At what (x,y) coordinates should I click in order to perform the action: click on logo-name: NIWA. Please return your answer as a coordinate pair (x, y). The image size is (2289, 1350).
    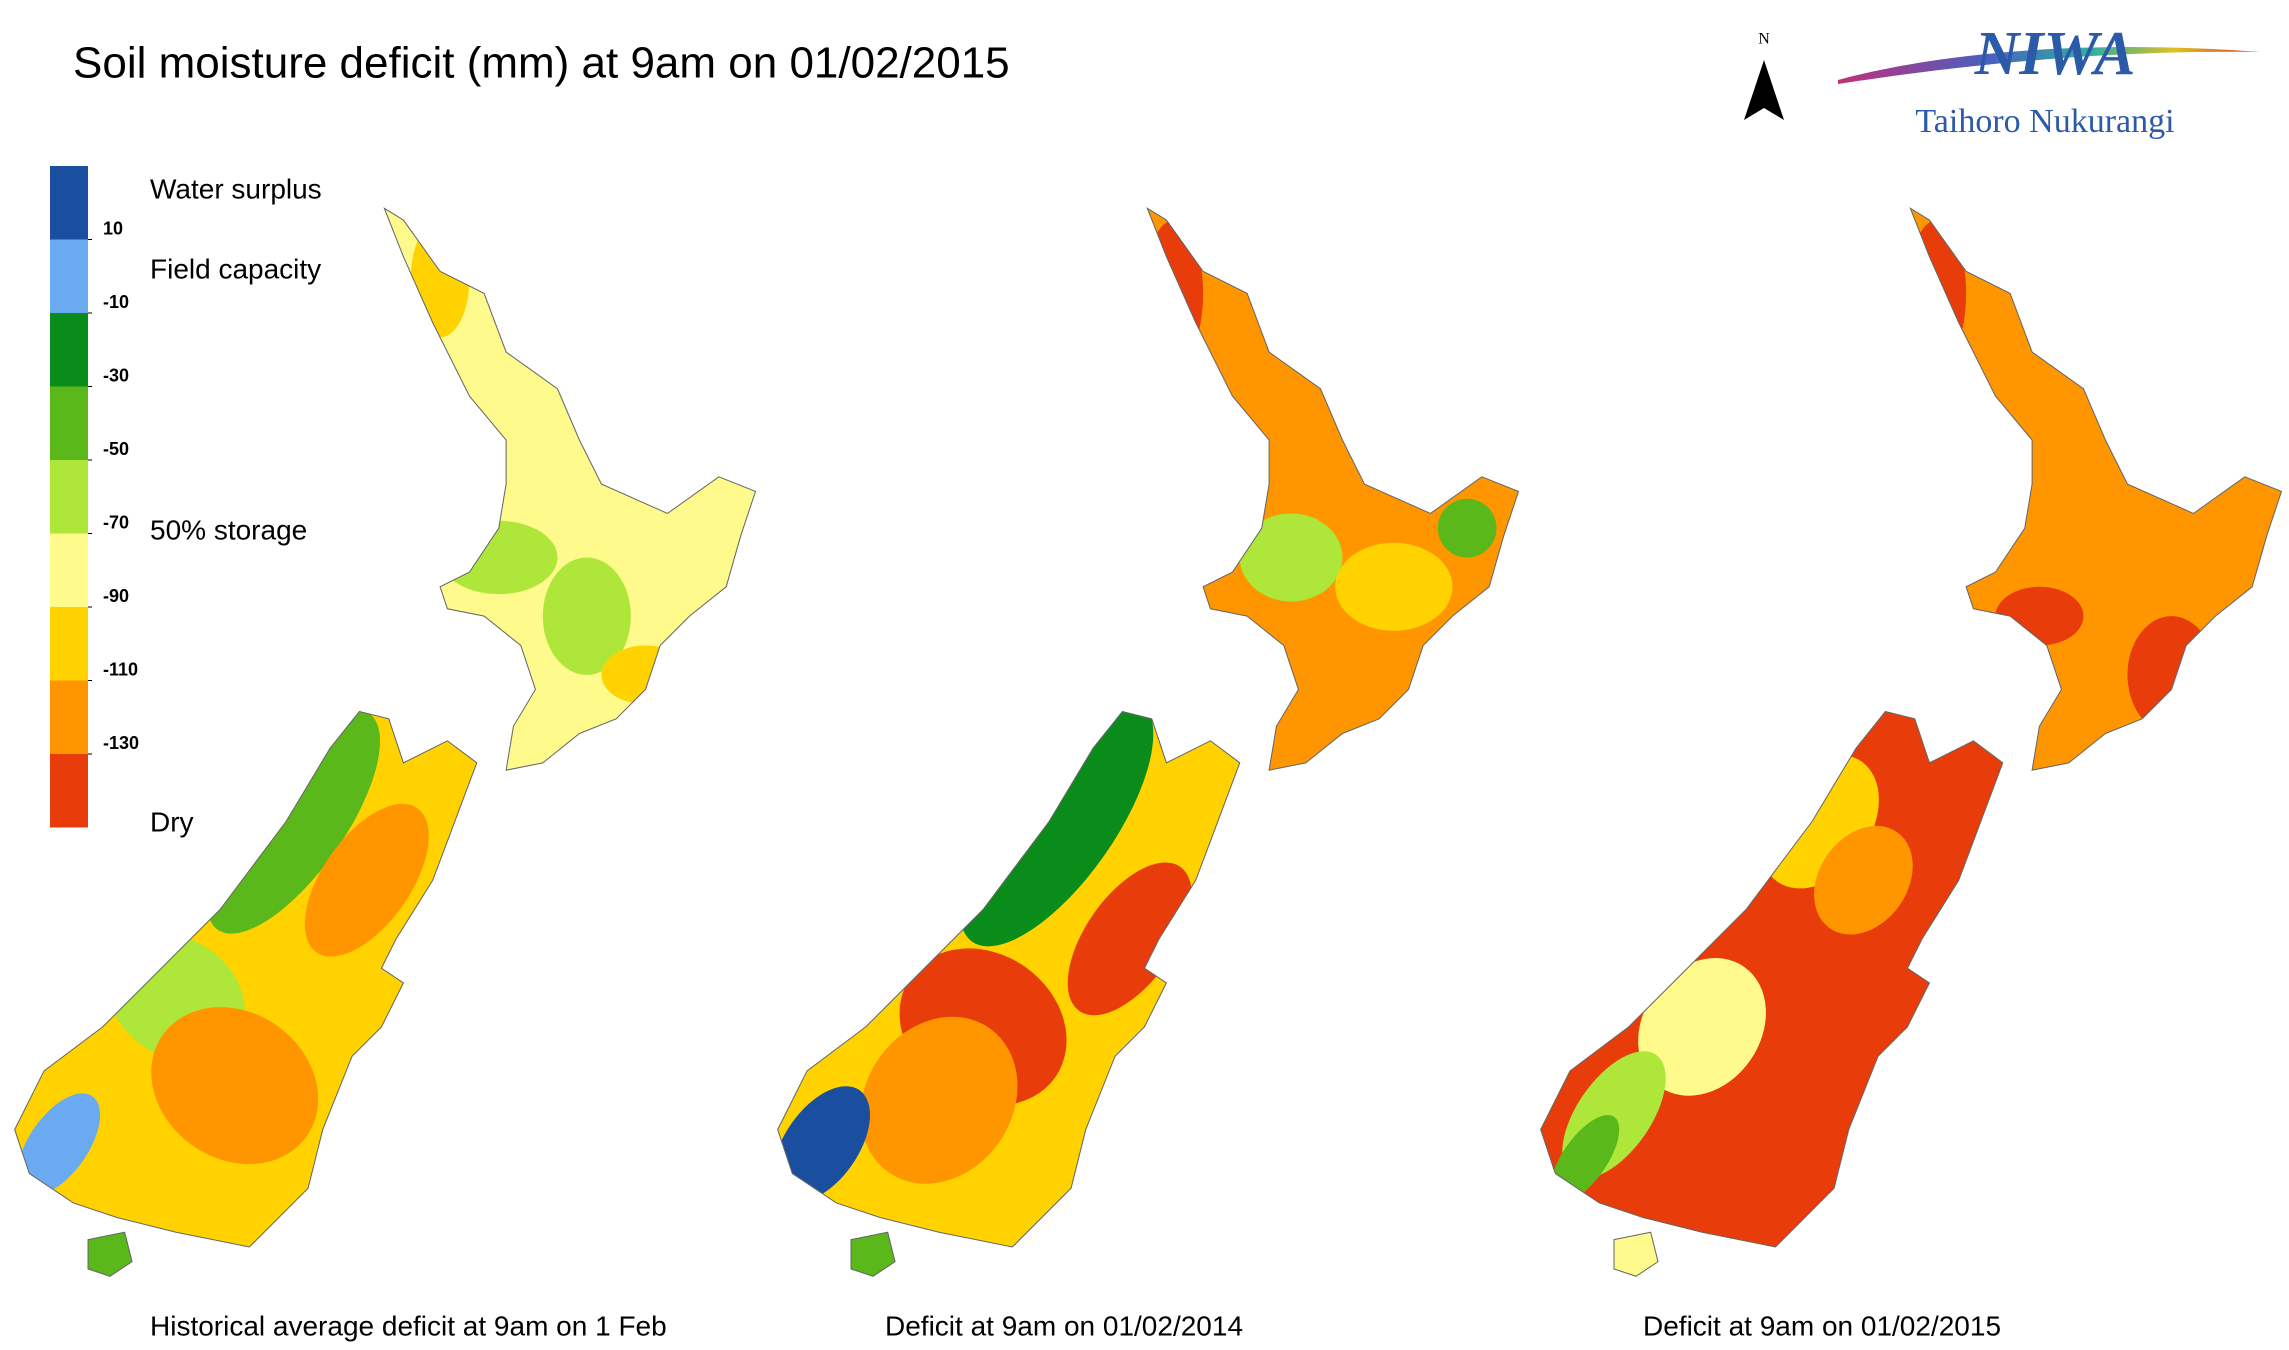
    Looking at the image, I should click on (2055, 54).